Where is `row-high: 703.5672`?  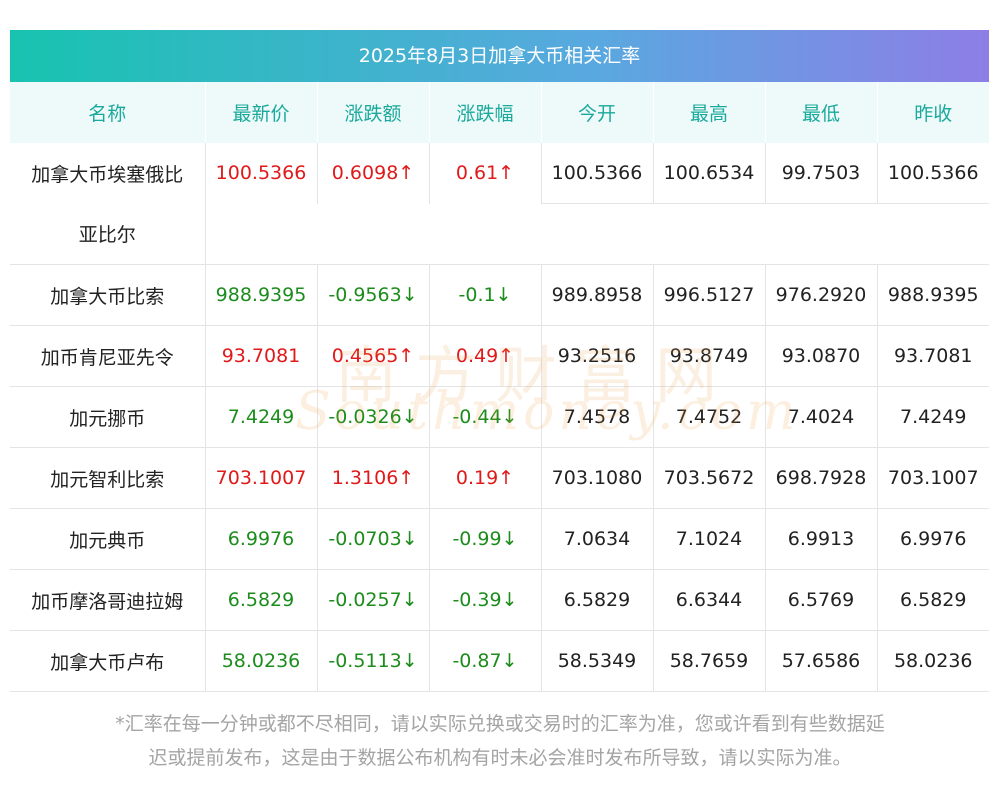 row-high: 703.5672 is located at coordinates (708, 478).